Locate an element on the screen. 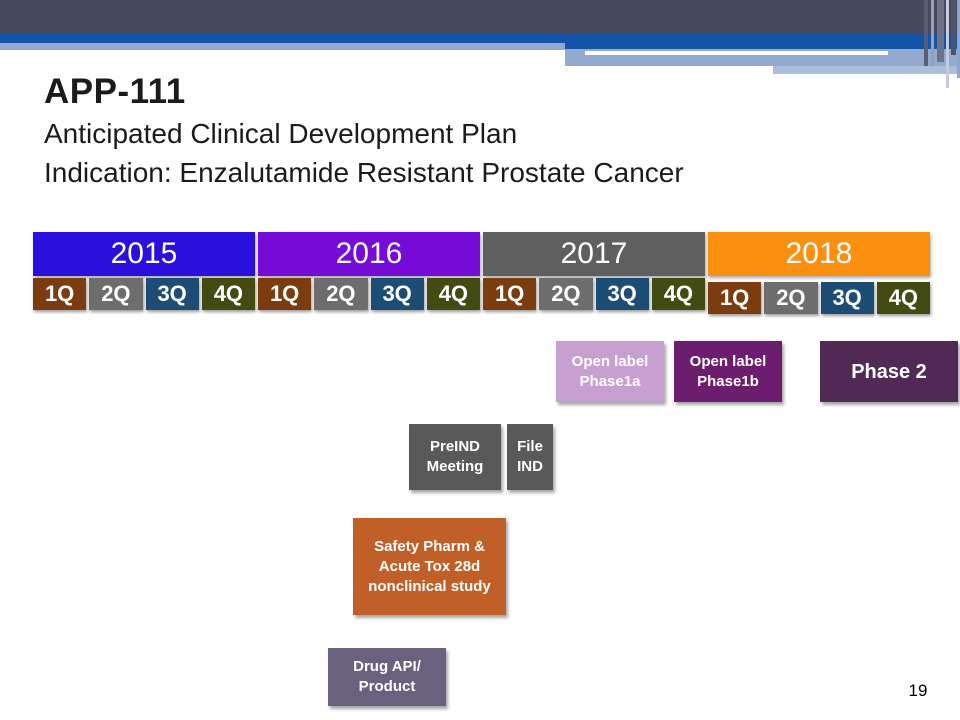 The image size is (960, 720). slide-subtitle-line1: Anticipated Clinical Development Plan is located at coordinates (281, 133).